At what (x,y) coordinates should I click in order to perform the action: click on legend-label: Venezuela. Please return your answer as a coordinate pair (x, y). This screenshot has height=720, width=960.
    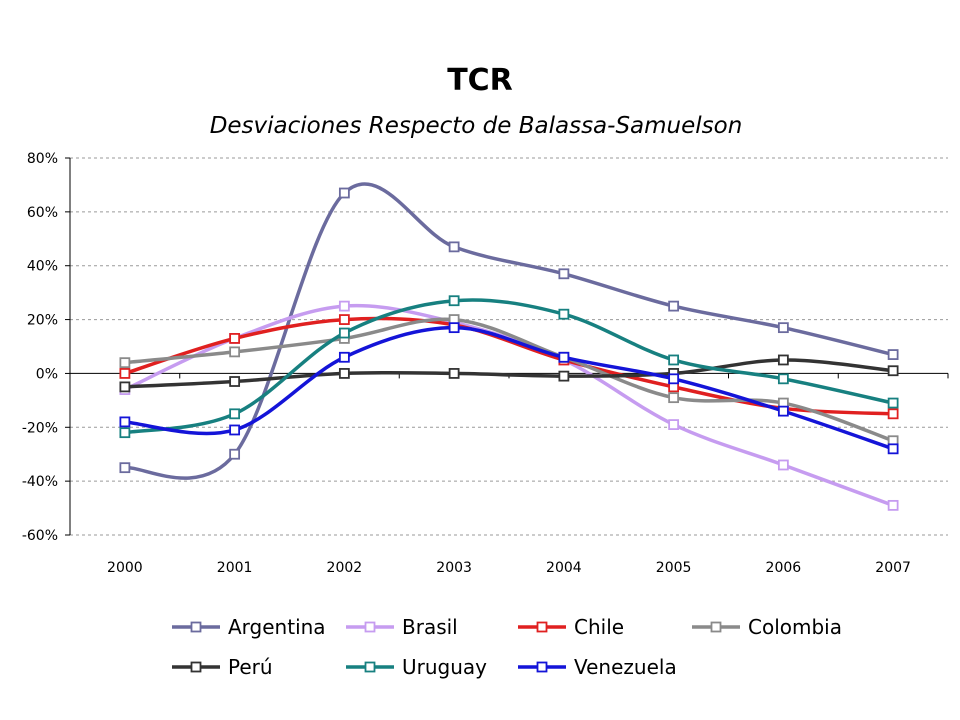
    Looking at the image, I should click on (625, 667).